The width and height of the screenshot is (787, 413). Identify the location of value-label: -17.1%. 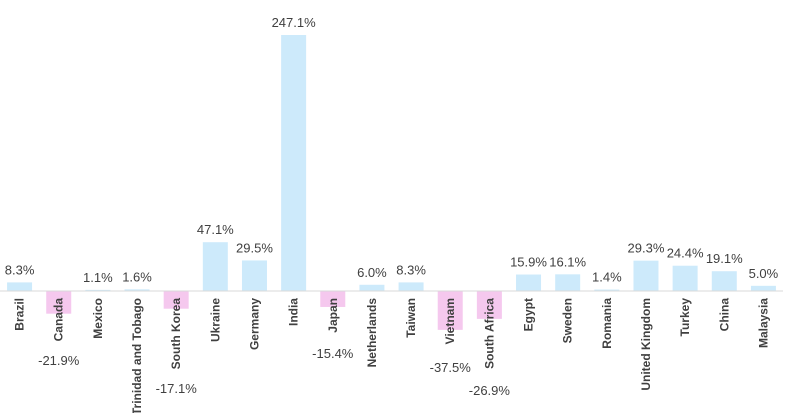
(177, 388).